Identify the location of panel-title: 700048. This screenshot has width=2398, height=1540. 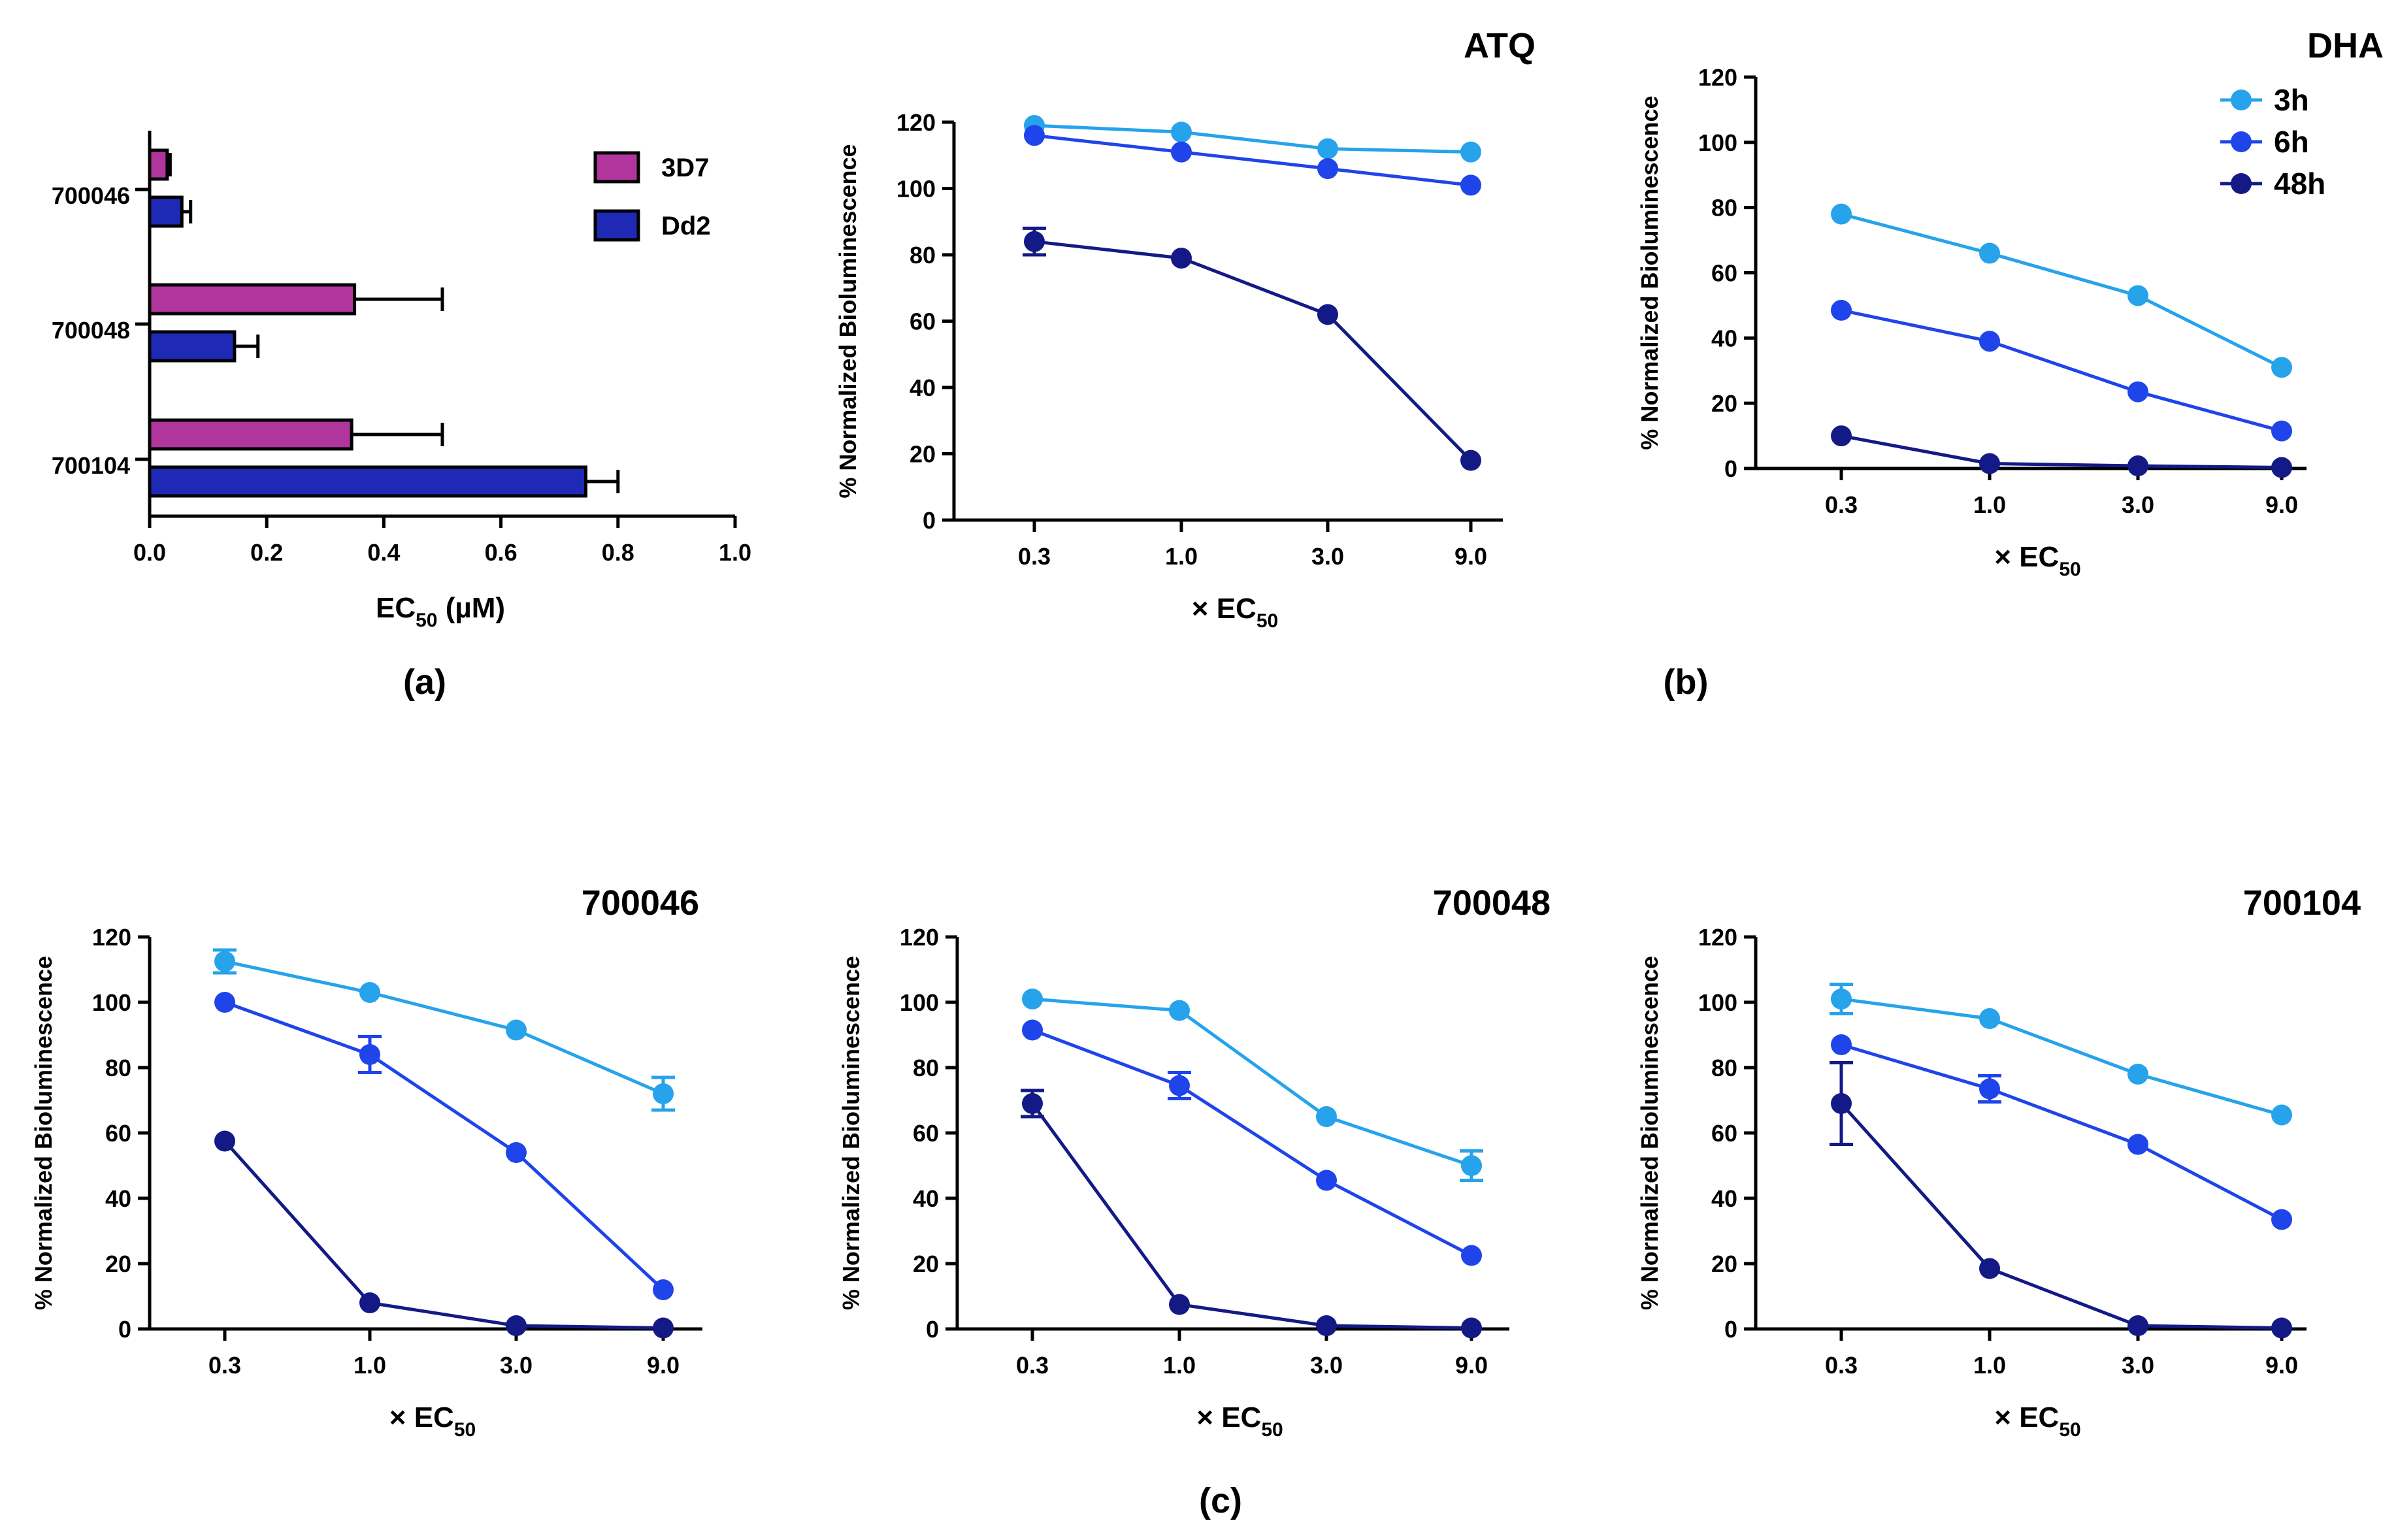
(1492, 903).